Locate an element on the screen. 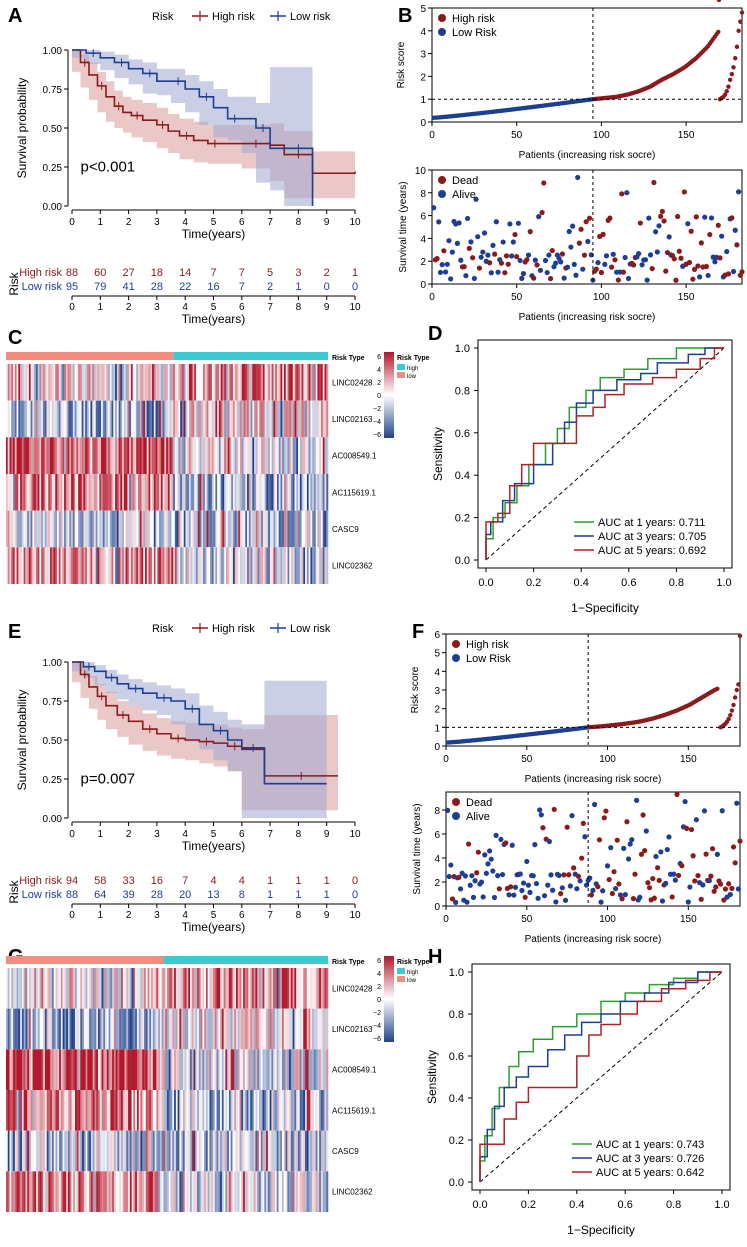  heat-scale-label-c-2: 2 is located at coordinates (379, 383).